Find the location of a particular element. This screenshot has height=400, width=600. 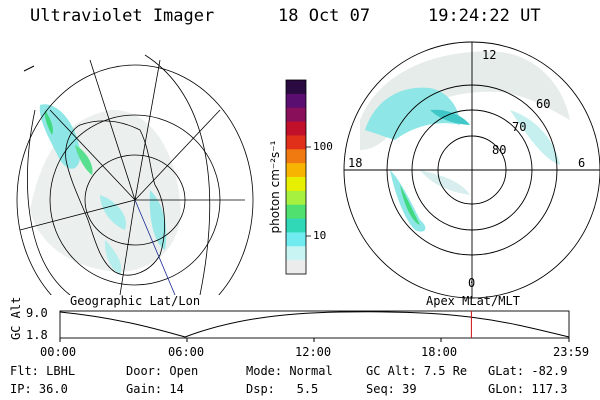

ip-info: IP: 36.0 is located at coordinates (39, 389).